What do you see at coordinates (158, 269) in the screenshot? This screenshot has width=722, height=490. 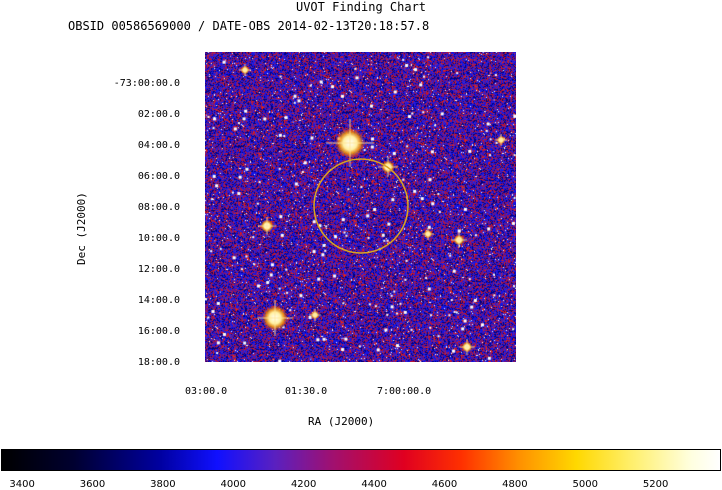 I see `dec-tick-label: 12:00.0` at bounding box center [158, 269].